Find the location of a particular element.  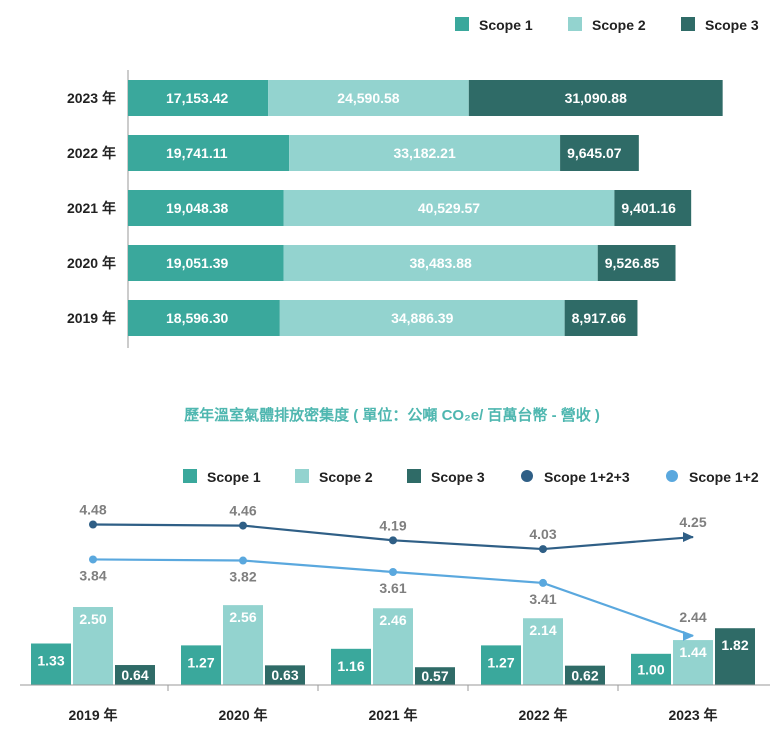

bar-value-label: 33,182.21 is located at coordinates (424, 153).